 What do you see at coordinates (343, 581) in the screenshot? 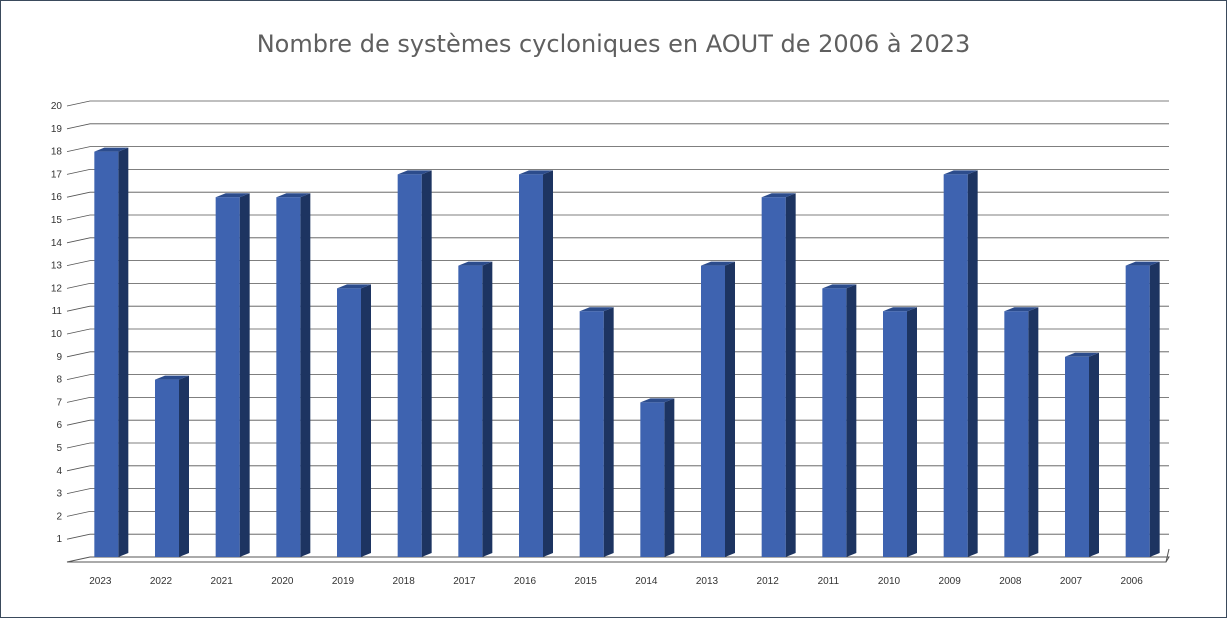
I see `x-tick-label: 2019` at bounding box center [343, 581].